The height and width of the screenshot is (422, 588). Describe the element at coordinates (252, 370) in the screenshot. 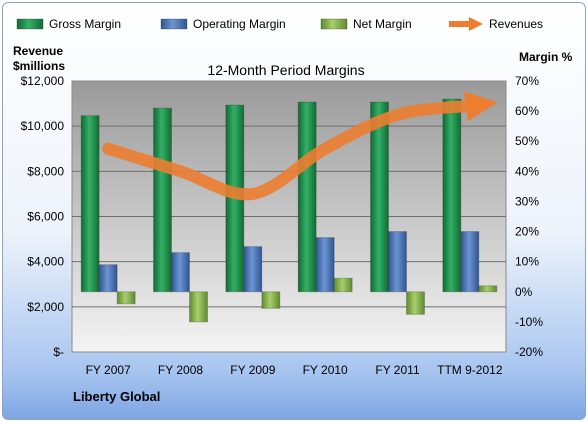

I see `category-label: FY 2009` at that location.